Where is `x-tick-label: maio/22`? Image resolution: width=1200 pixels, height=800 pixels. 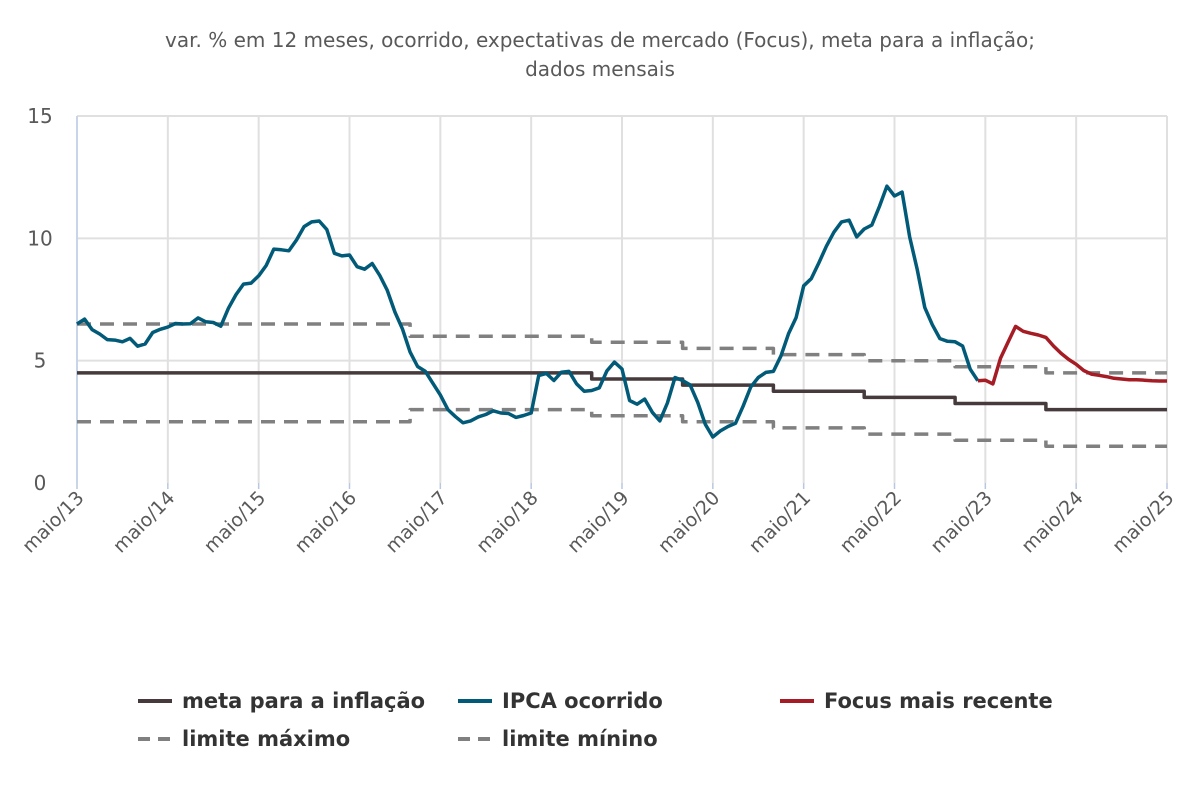
x-tick-label: maio/22 is located at coordinates (871, 522).